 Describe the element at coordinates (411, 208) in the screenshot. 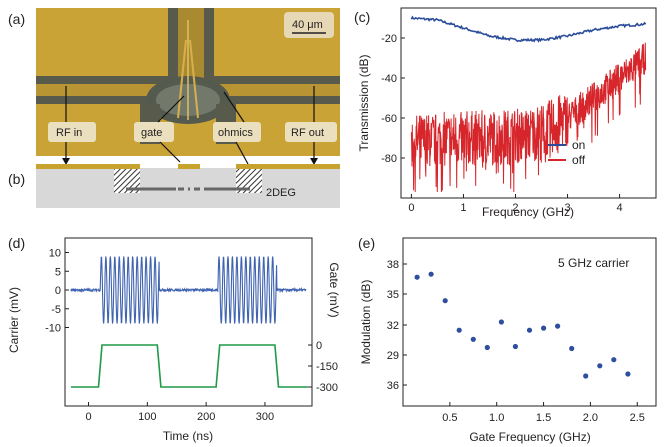

I see `c-xtick-label: 0` at that location.